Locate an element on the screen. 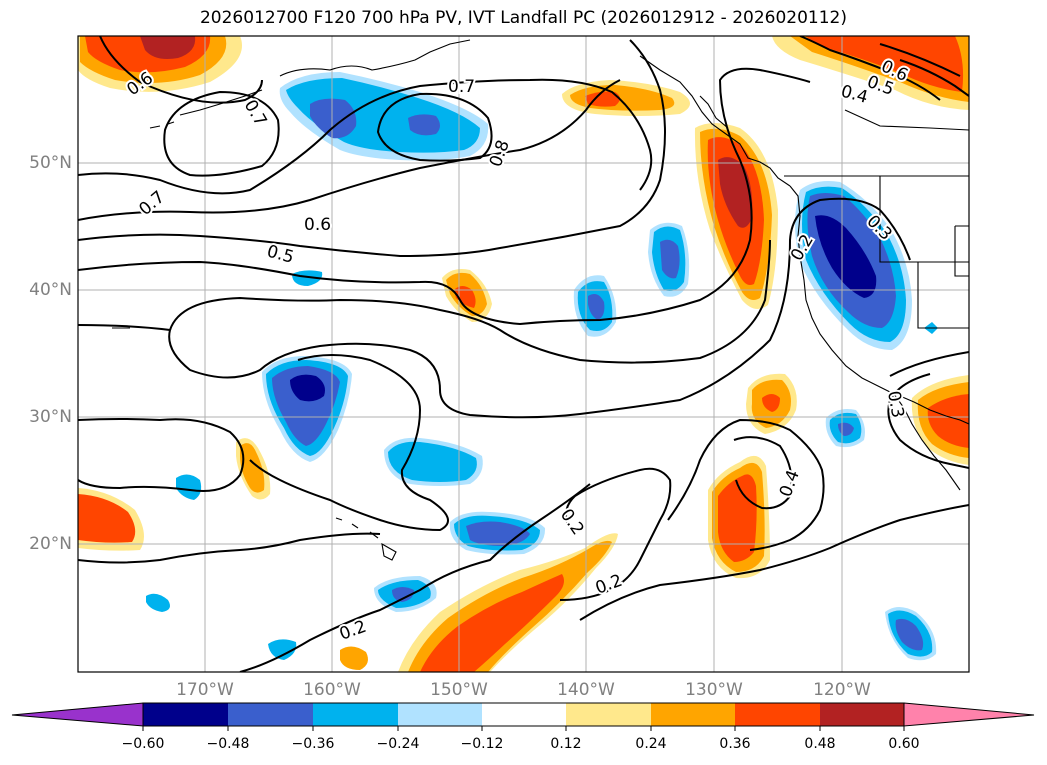 The height and width of the screenshot is (765, 1047). lat-label: 50°N is located at coordinates (50, 163).